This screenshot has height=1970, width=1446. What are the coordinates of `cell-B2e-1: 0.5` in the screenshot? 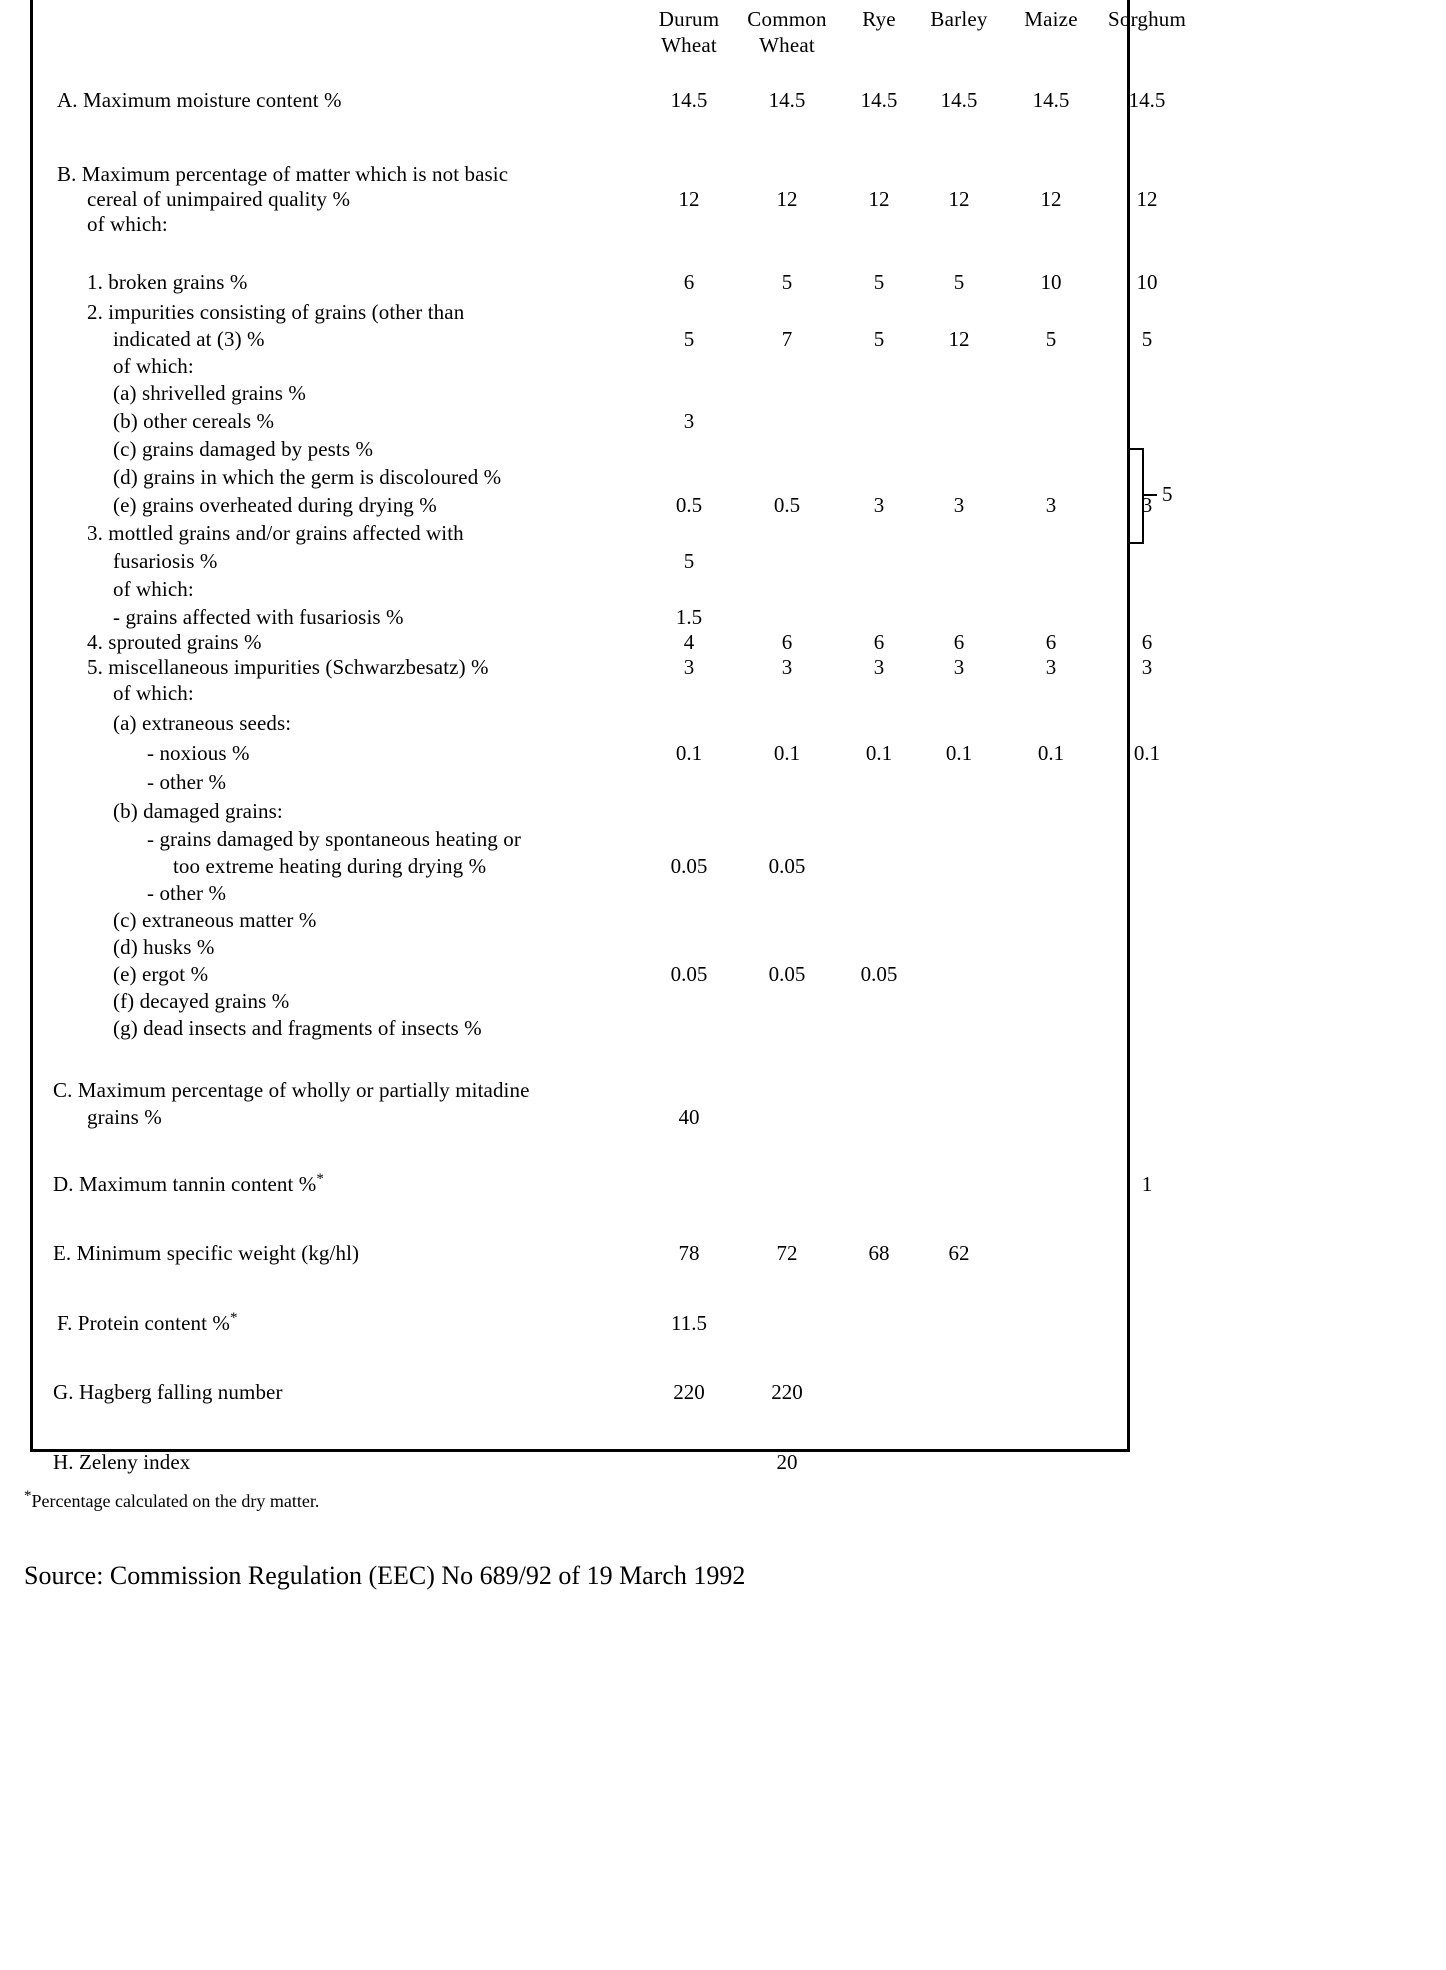 It's located at (787, 505).